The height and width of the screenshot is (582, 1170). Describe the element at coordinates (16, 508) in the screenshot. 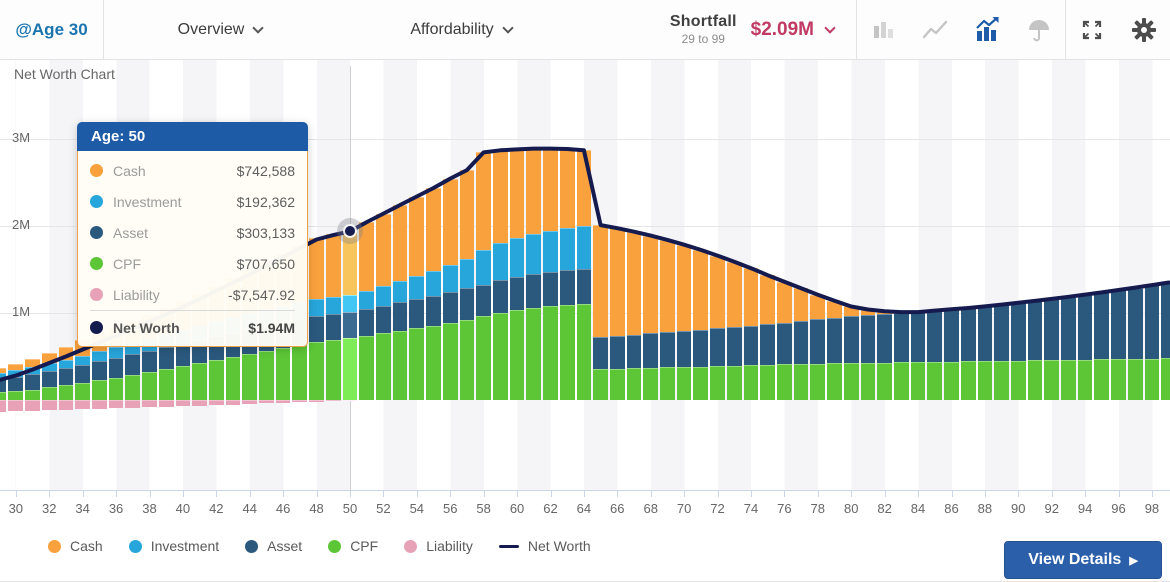

I see `x-axis-label-30: 30` at that location.